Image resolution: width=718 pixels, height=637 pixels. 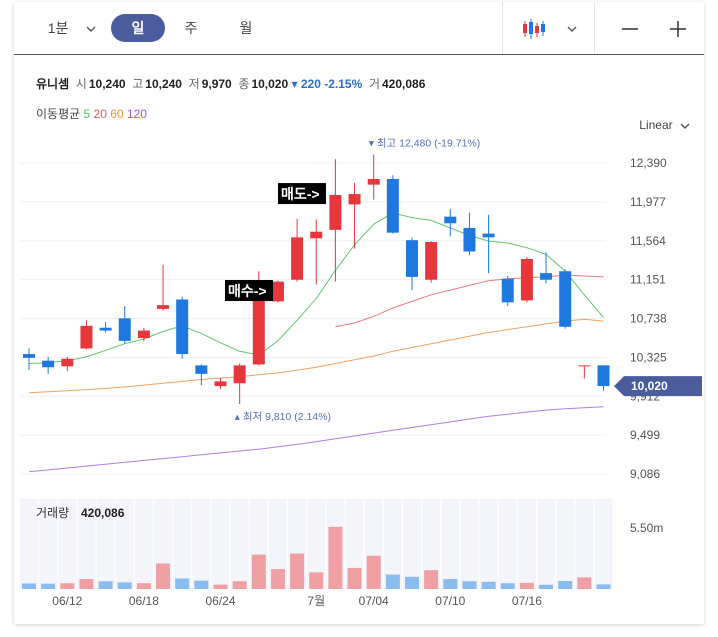 I want to click on price-tick-label: 9,499, so click(x=645, y=435).